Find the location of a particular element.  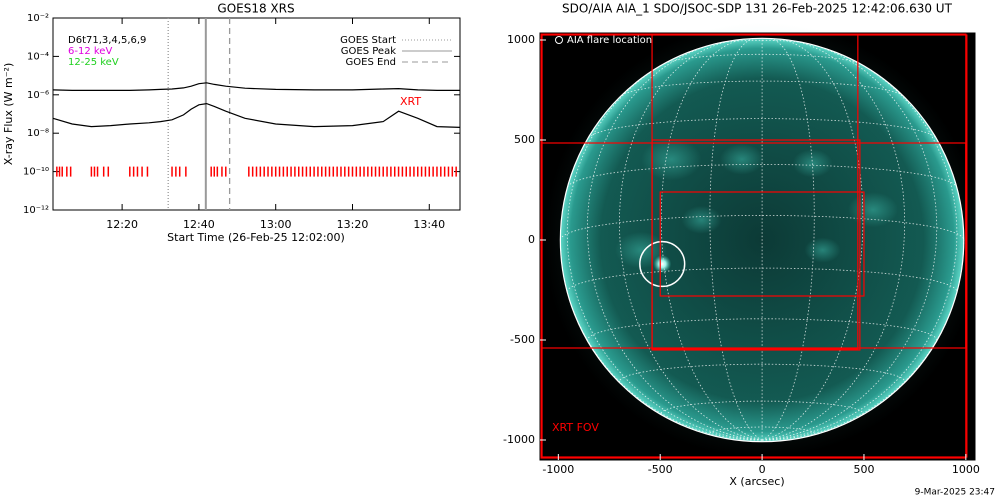

x-tick-label: -500 is located at coordinates (660, 469).